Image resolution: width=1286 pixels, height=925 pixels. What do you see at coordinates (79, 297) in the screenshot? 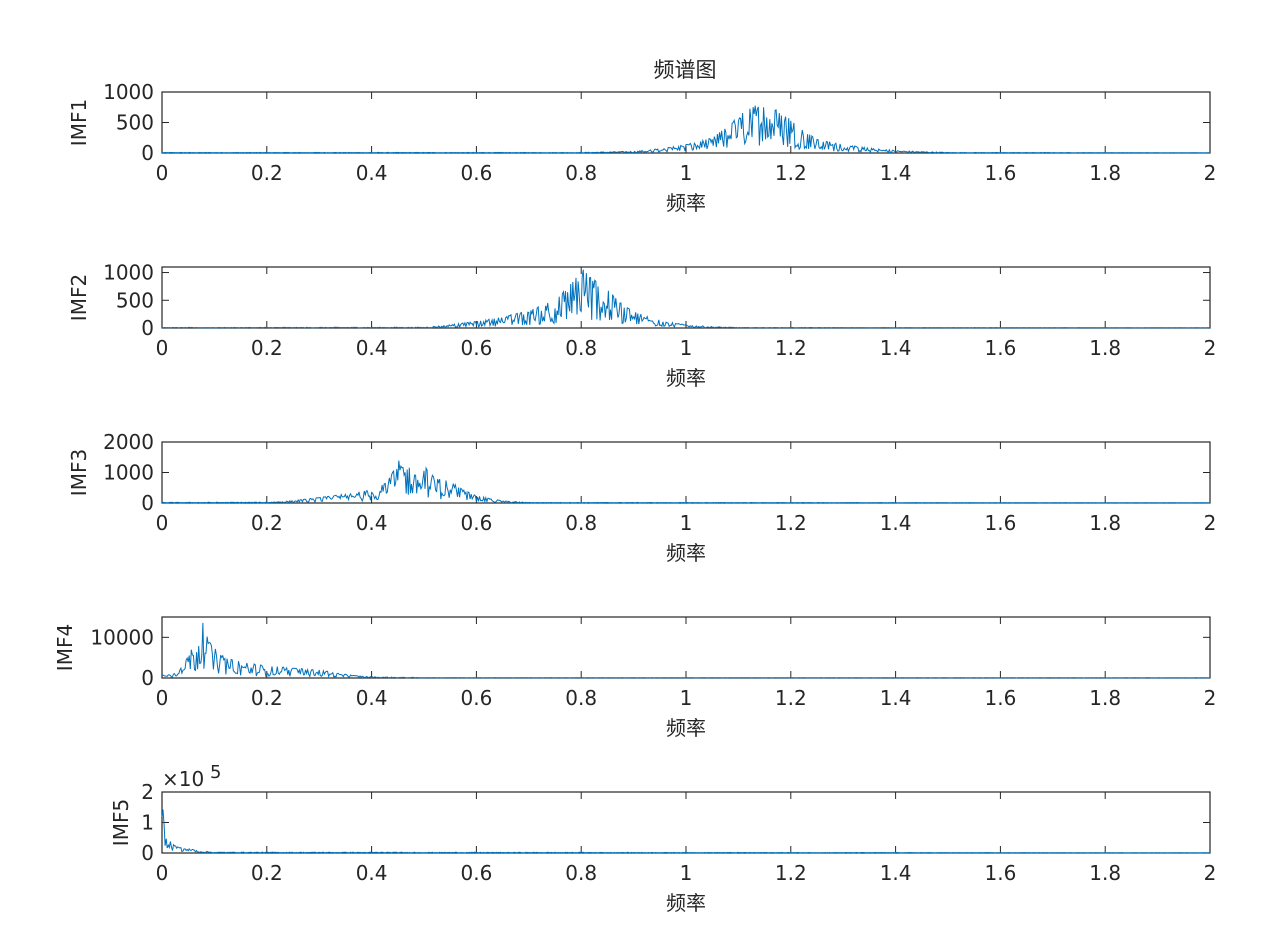
I see `y-axis-label: IMF2` at bounding box center [79, 297].